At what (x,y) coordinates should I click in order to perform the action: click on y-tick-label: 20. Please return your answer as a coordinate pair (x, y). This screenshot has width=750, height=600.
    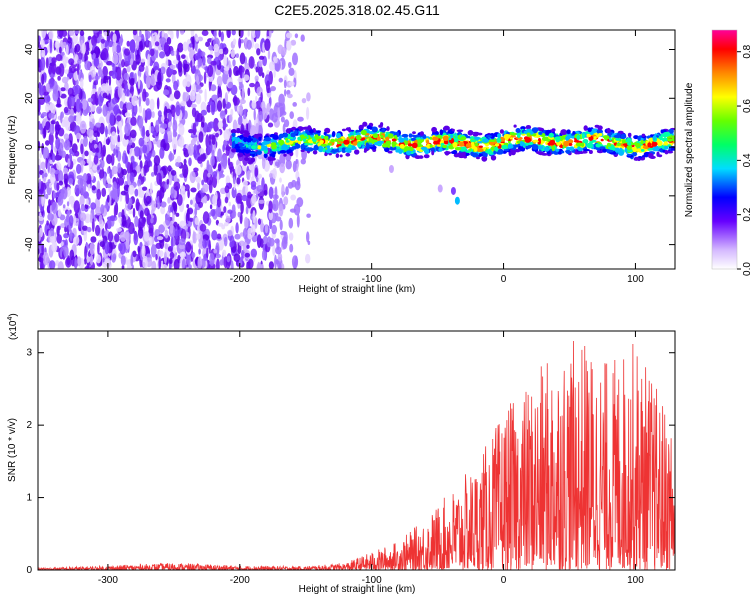
    Looking at the image, I should click on (29, 98).